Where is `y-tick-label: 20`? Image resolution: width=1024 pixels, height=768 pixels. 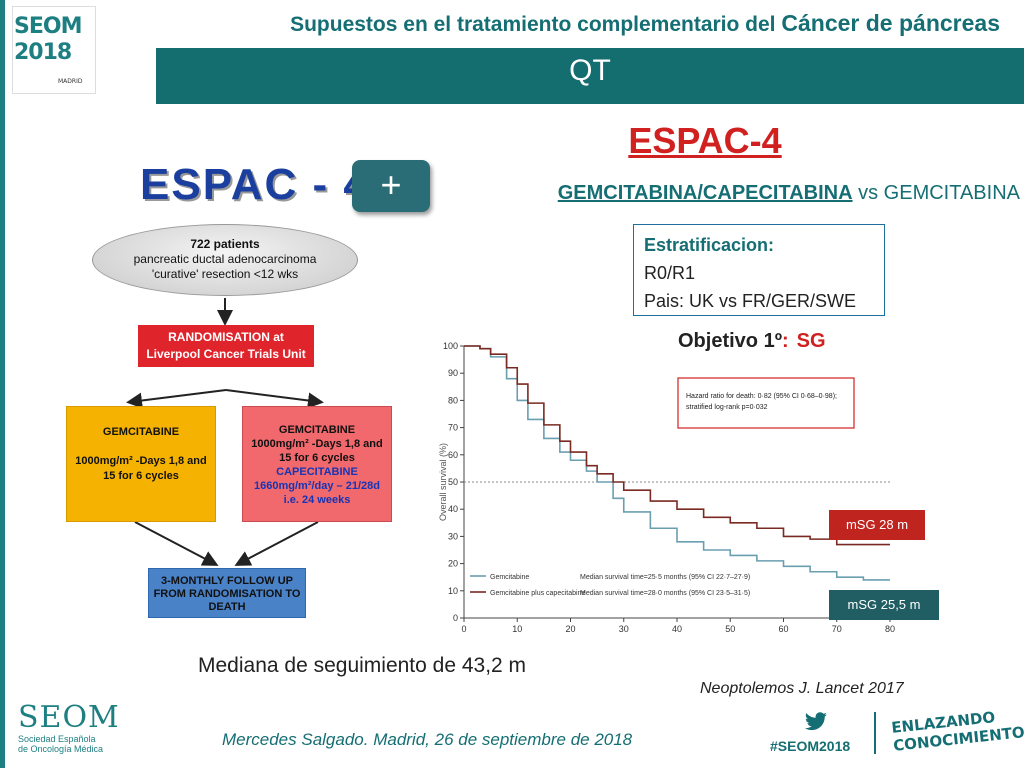 y-tick-label: 20 is located at coordinates (453, 564).